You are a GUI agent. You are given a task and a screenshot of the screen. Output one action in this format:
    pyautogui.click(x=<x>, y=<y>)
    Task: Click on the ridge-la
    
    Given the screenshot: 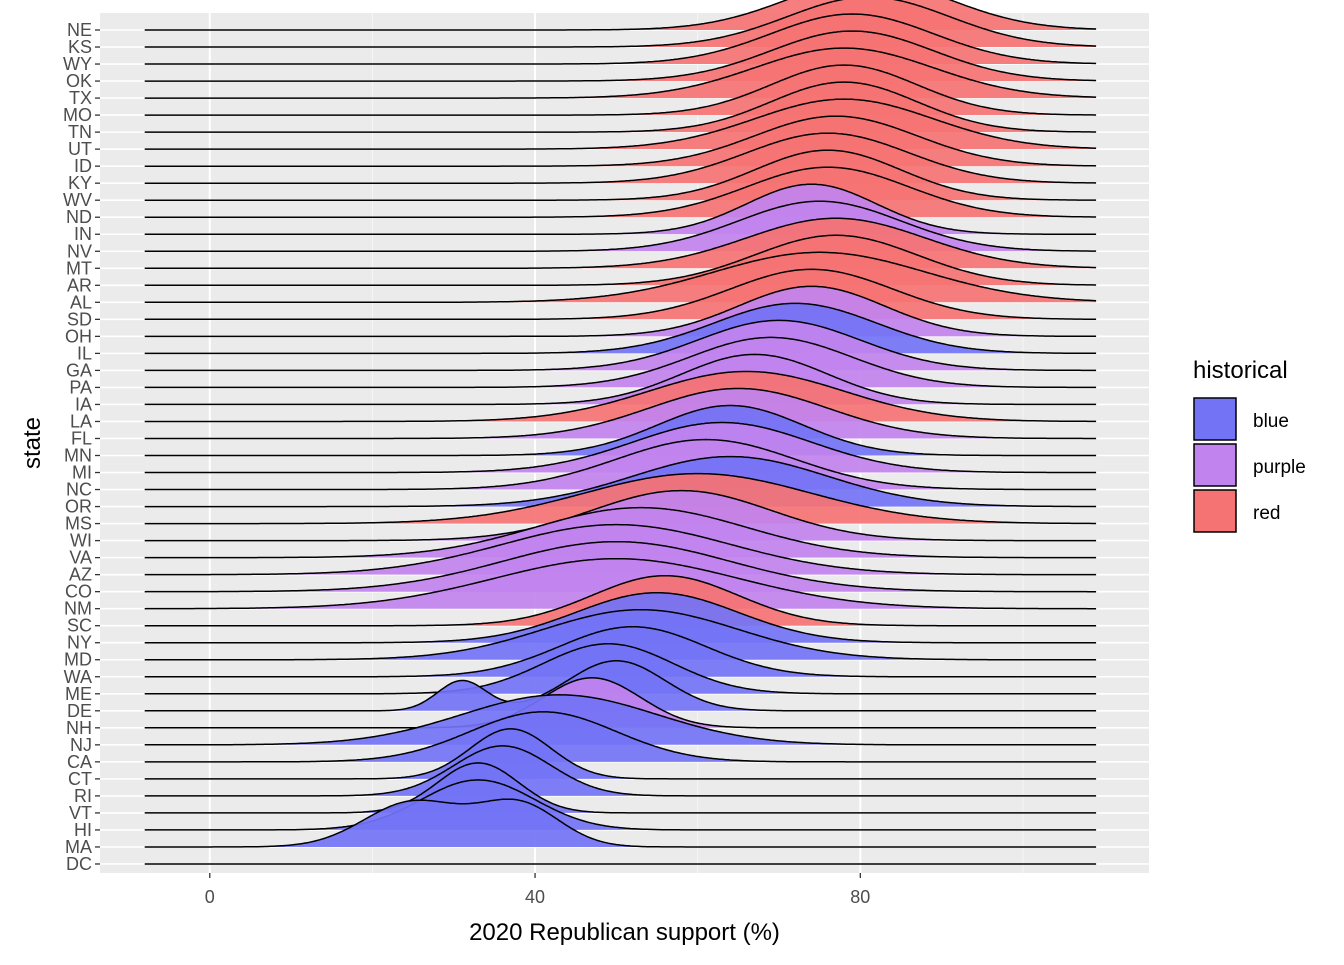 What is the action you would take?
    pyautogui.click(x=620, y=396)
    